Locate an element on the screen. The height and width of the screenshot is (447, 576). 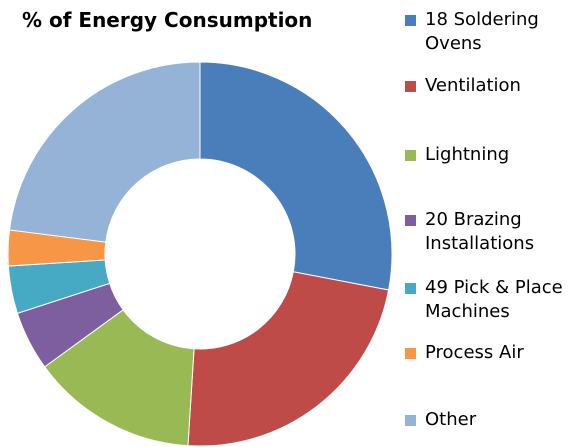
legend-label: Lightning is located at coordinates (467, 154).